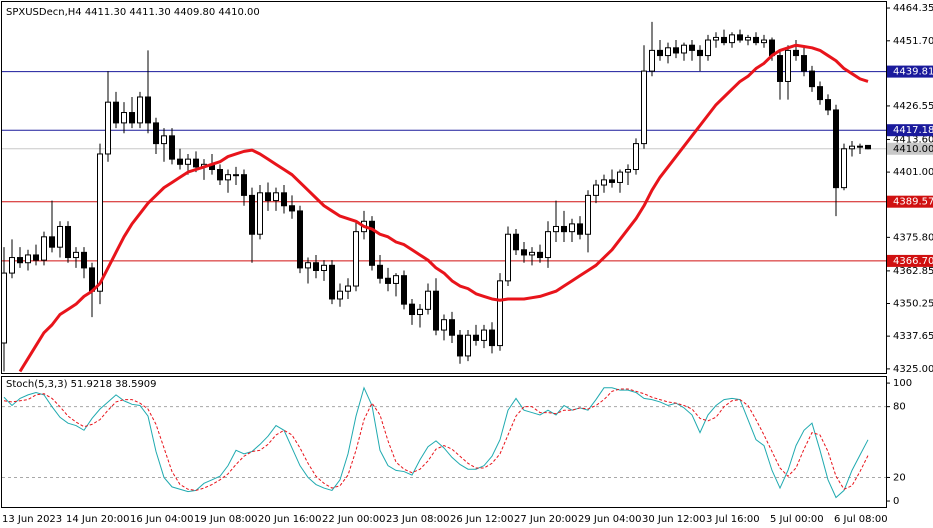  What do you see at coordinates (354, 519) in the screenshot?
I see `x-tick-label: 22 Jun 00:00` at bounding box center [354, 519].